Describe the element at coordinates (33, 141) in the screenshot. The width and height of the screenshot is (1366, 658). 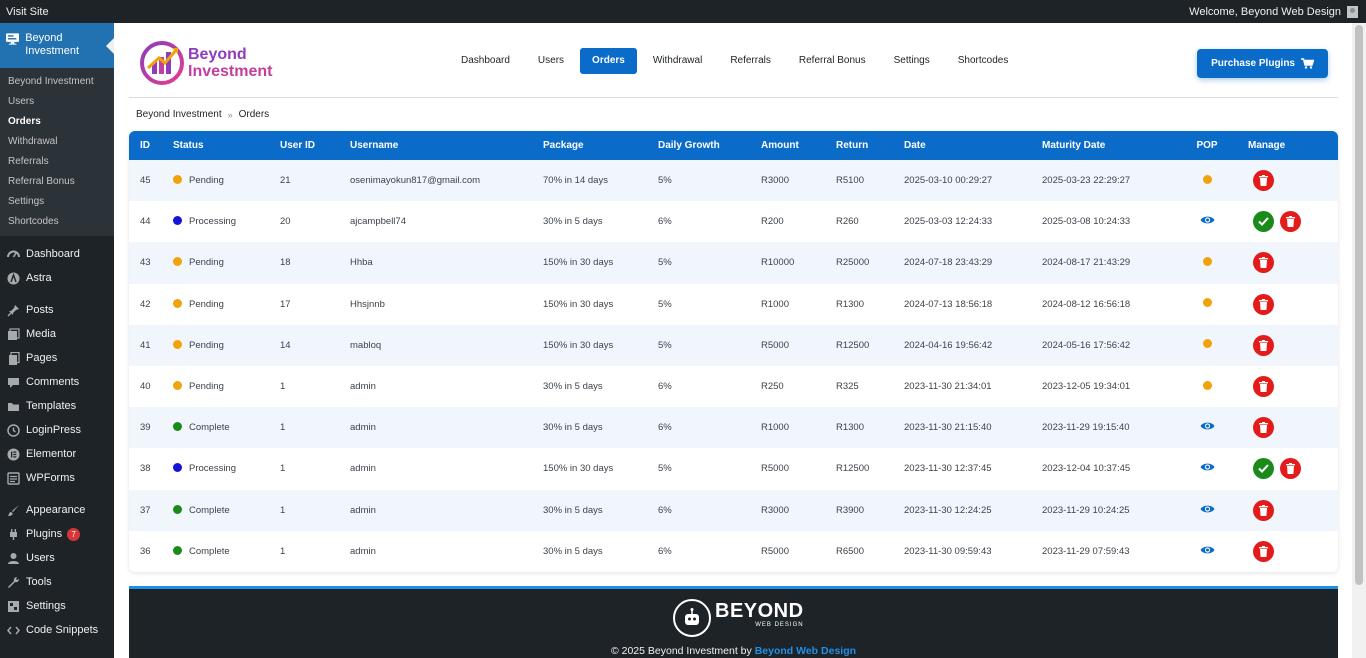
I see `submenu-item-withdrawal: Withdrawal` at that location.